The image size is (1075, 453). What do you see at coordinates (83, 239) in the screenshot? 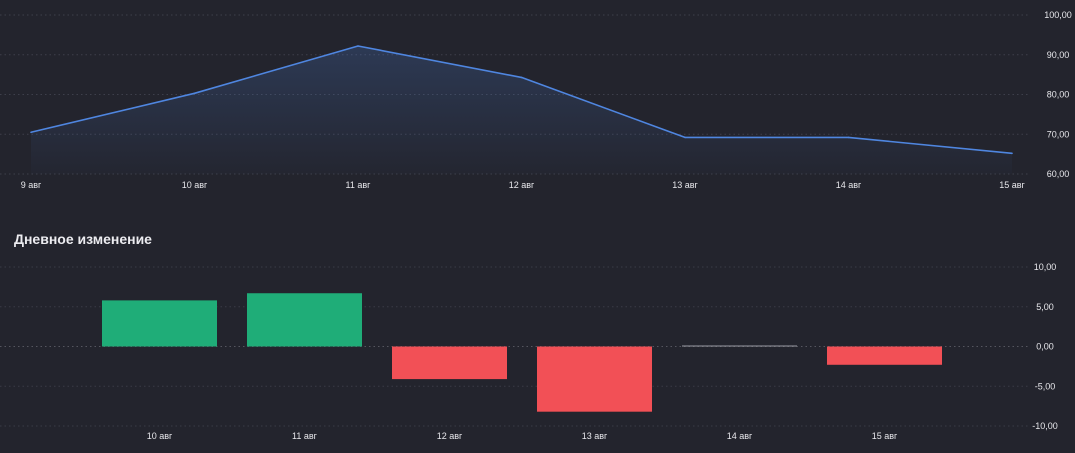
I see `daily-change-title: Дневное изменение` at bounding box center [83, 239].